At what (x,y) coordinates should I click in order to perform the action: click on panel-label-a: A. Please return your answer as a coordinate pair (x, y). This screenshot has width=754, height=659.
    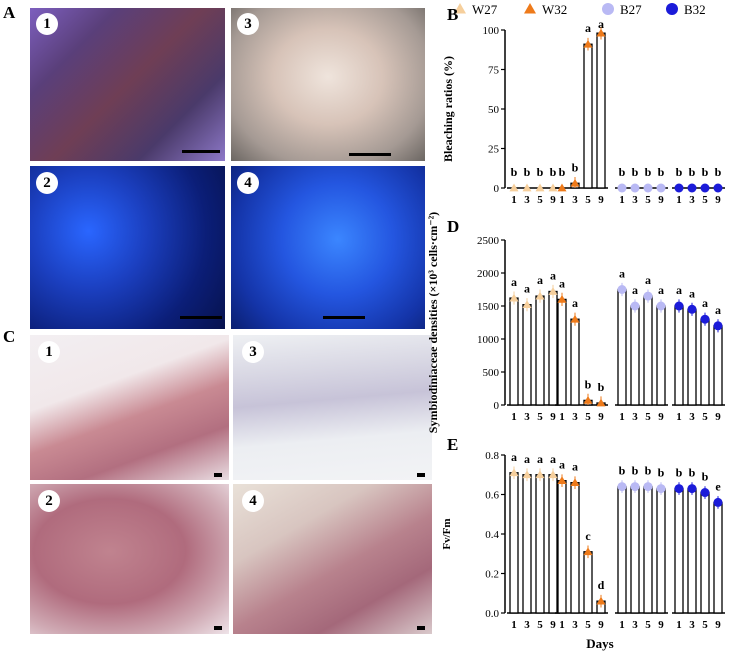
    Looking at the image, I should click on (9, 12).